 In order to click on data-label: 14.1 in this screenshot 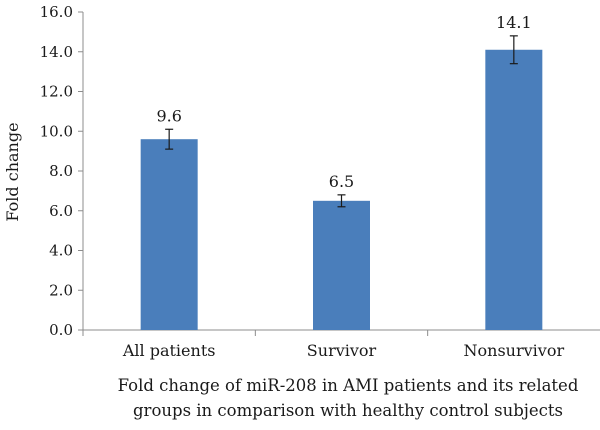, I will do `click(514, 22)`.